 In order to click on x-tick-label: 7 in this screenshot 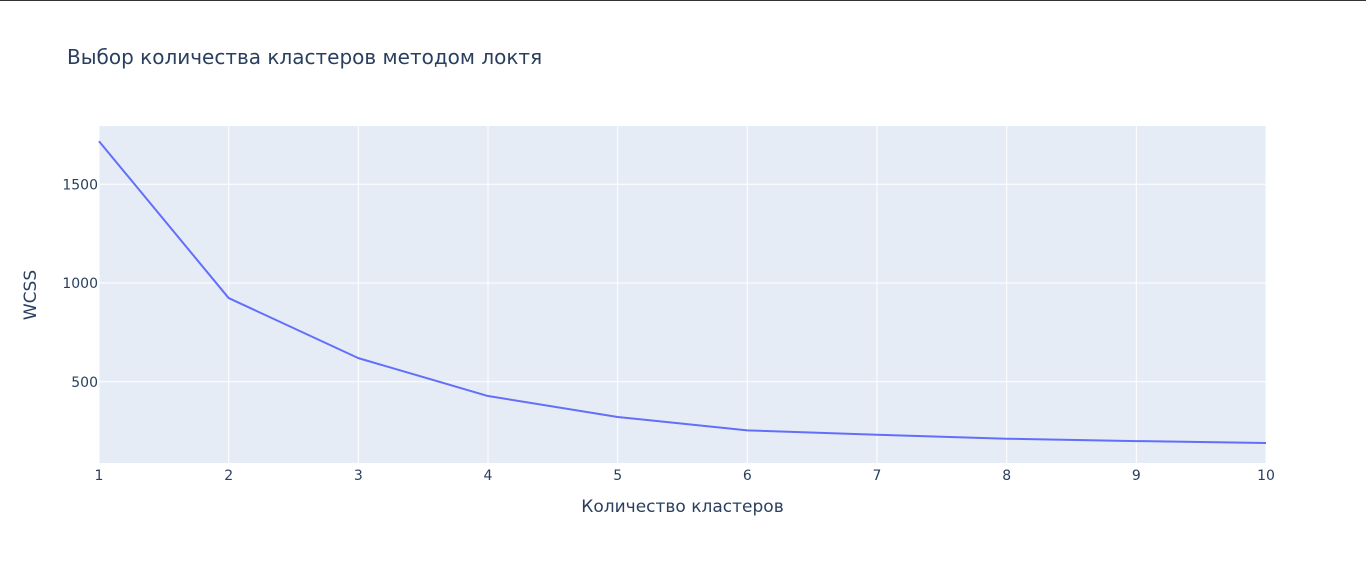, I will do `click(877, 476)`.